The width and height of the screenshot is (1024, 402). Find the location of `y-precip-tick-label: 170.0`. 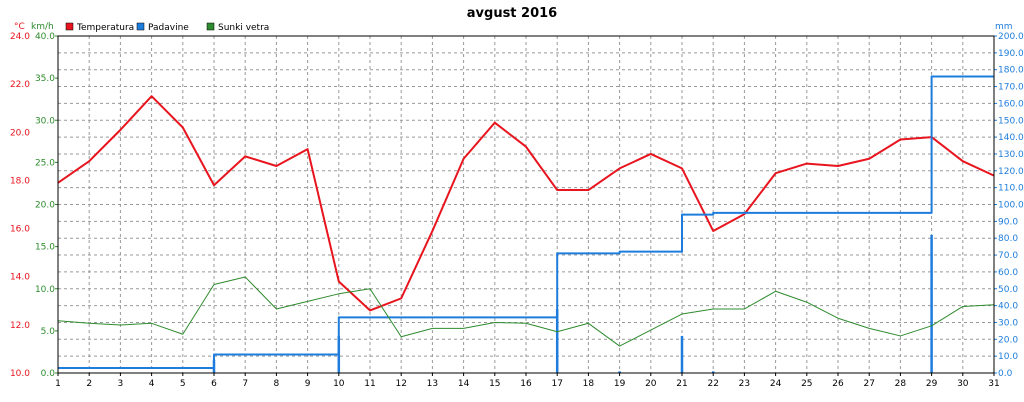

y-precip-tick-label: 170.0 is located at coordinates (1011, 88).